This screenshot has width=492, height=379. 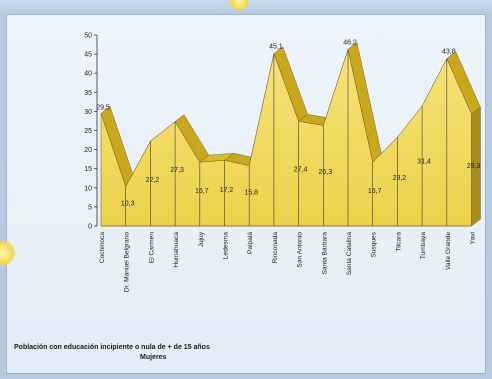 I want to click on y-tick-label: 0, so click(x=90, y=227).